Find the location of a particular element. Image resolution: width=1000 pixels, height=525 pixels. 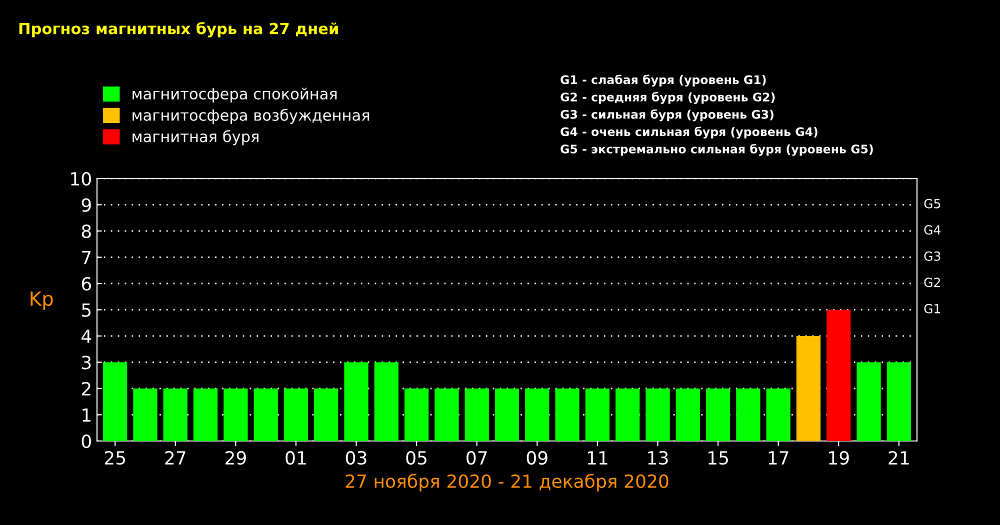

y-tick-label: 0 is located at coordinates (86, 441).